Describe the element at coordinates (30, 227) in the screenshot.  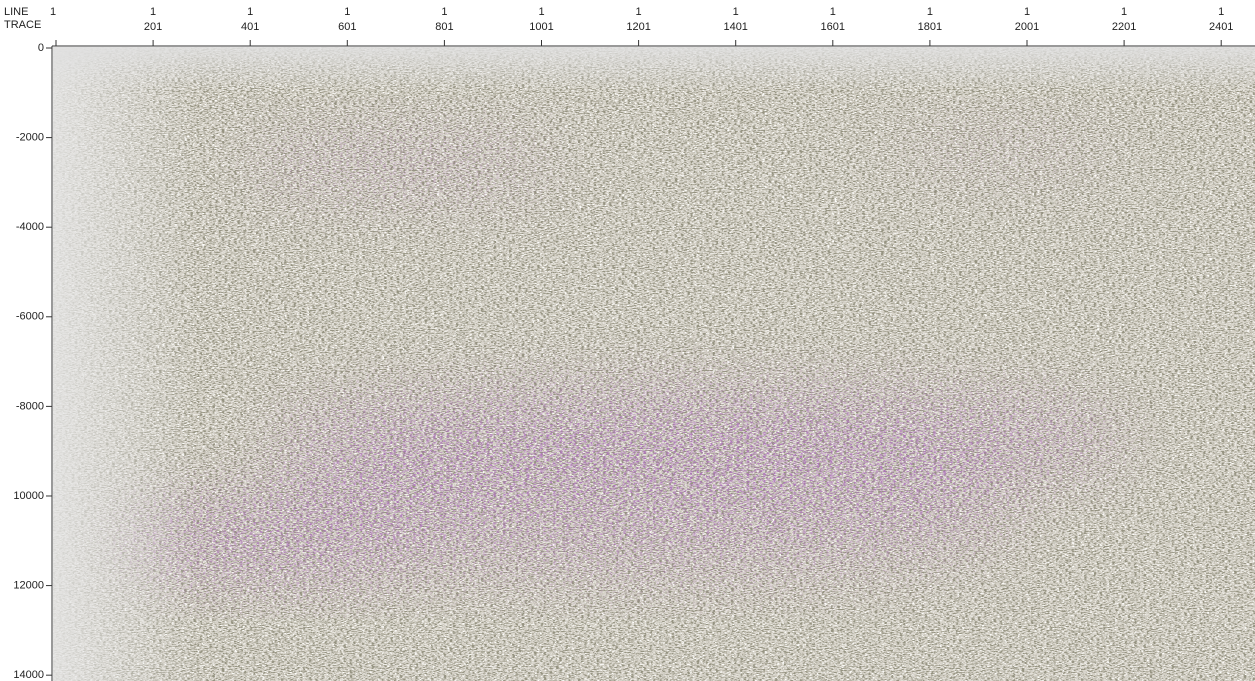
I see `y-tick-label: -4000` at that location.